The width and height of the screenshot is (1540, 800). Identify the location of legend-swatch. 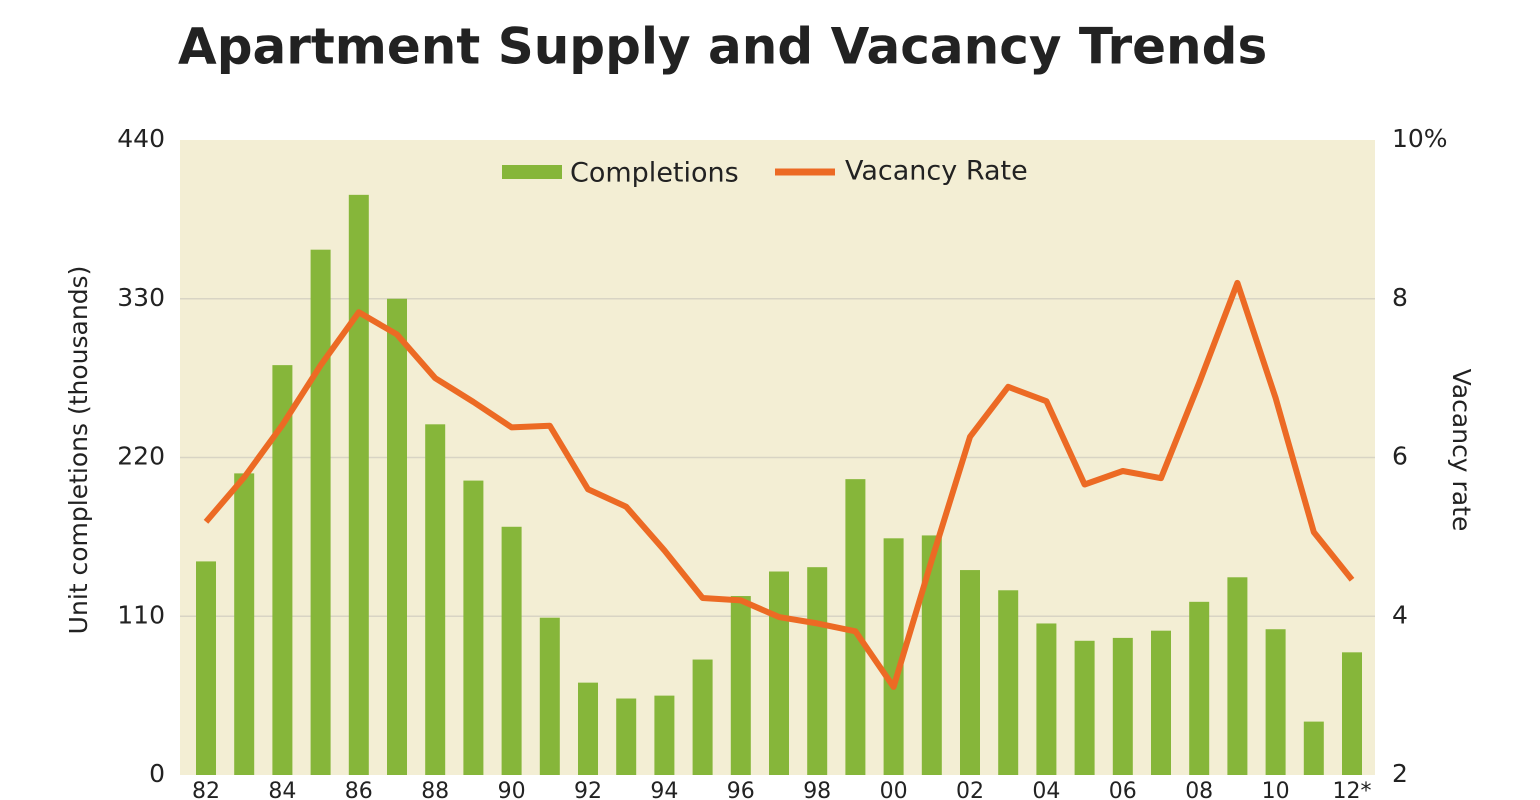
(532, 172).